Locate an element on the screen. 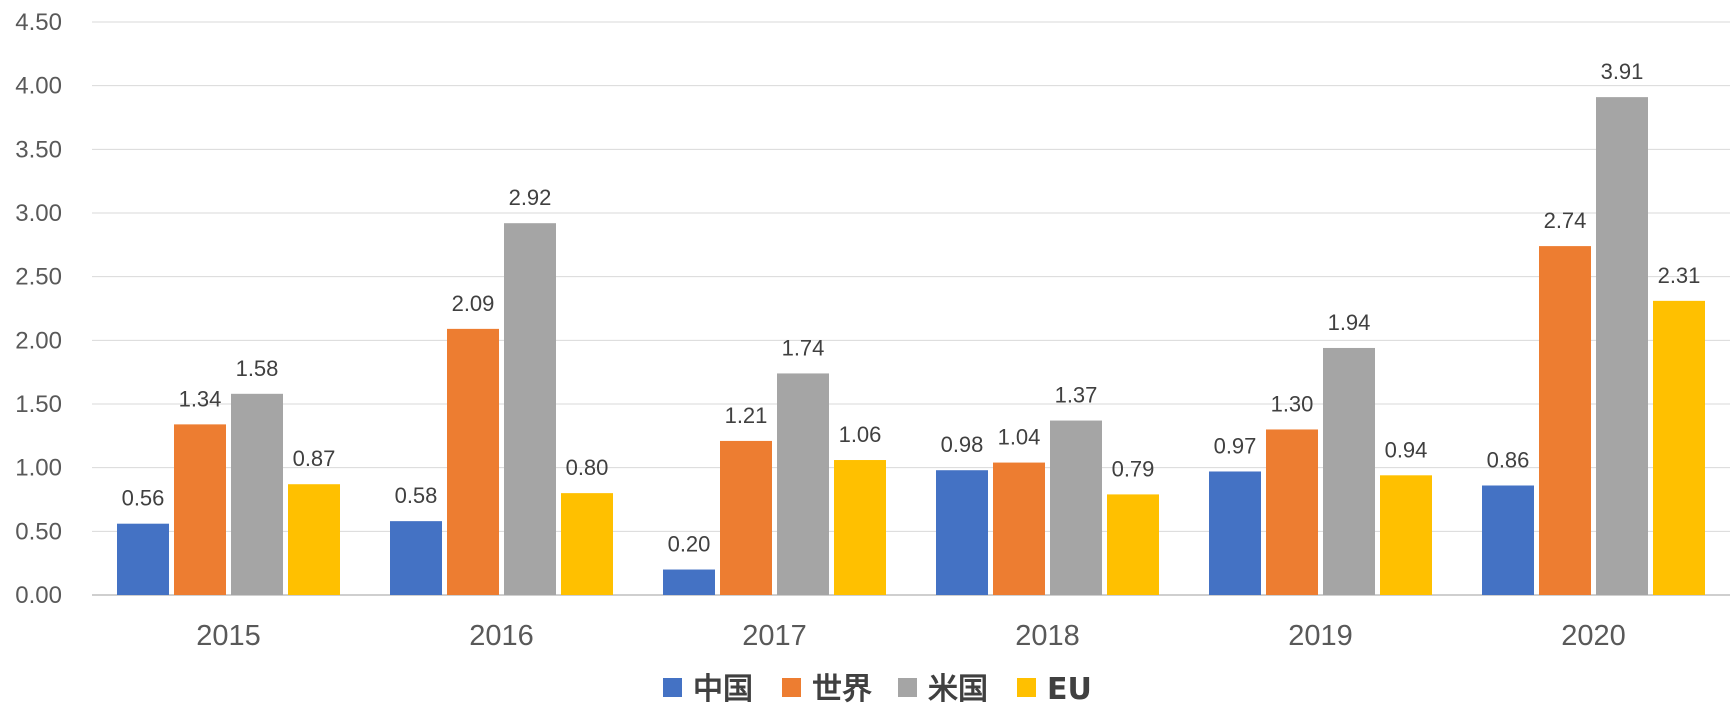 This screenshot has height=720, width=1734. bar-2015-米国 is located at coordinates (257, 494).